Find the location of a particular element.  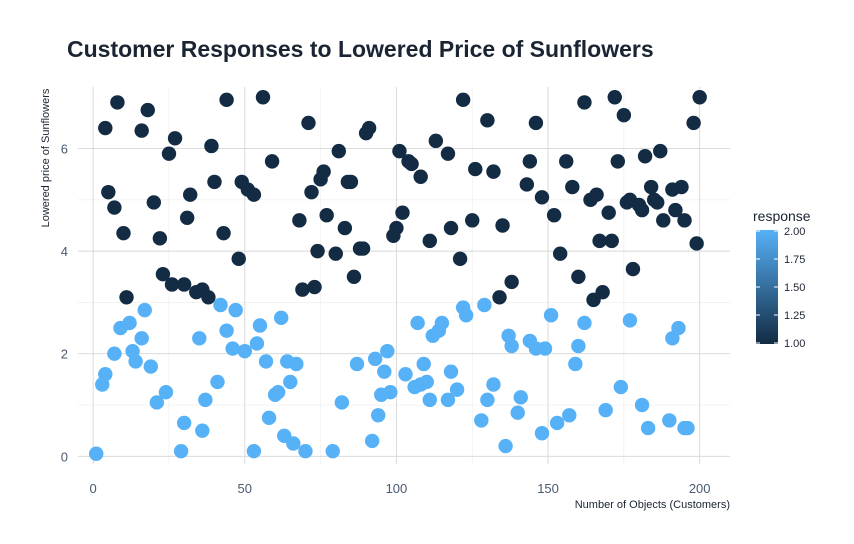

colorbar-tick-label: 2.00 is located at coordinates (794, 232).